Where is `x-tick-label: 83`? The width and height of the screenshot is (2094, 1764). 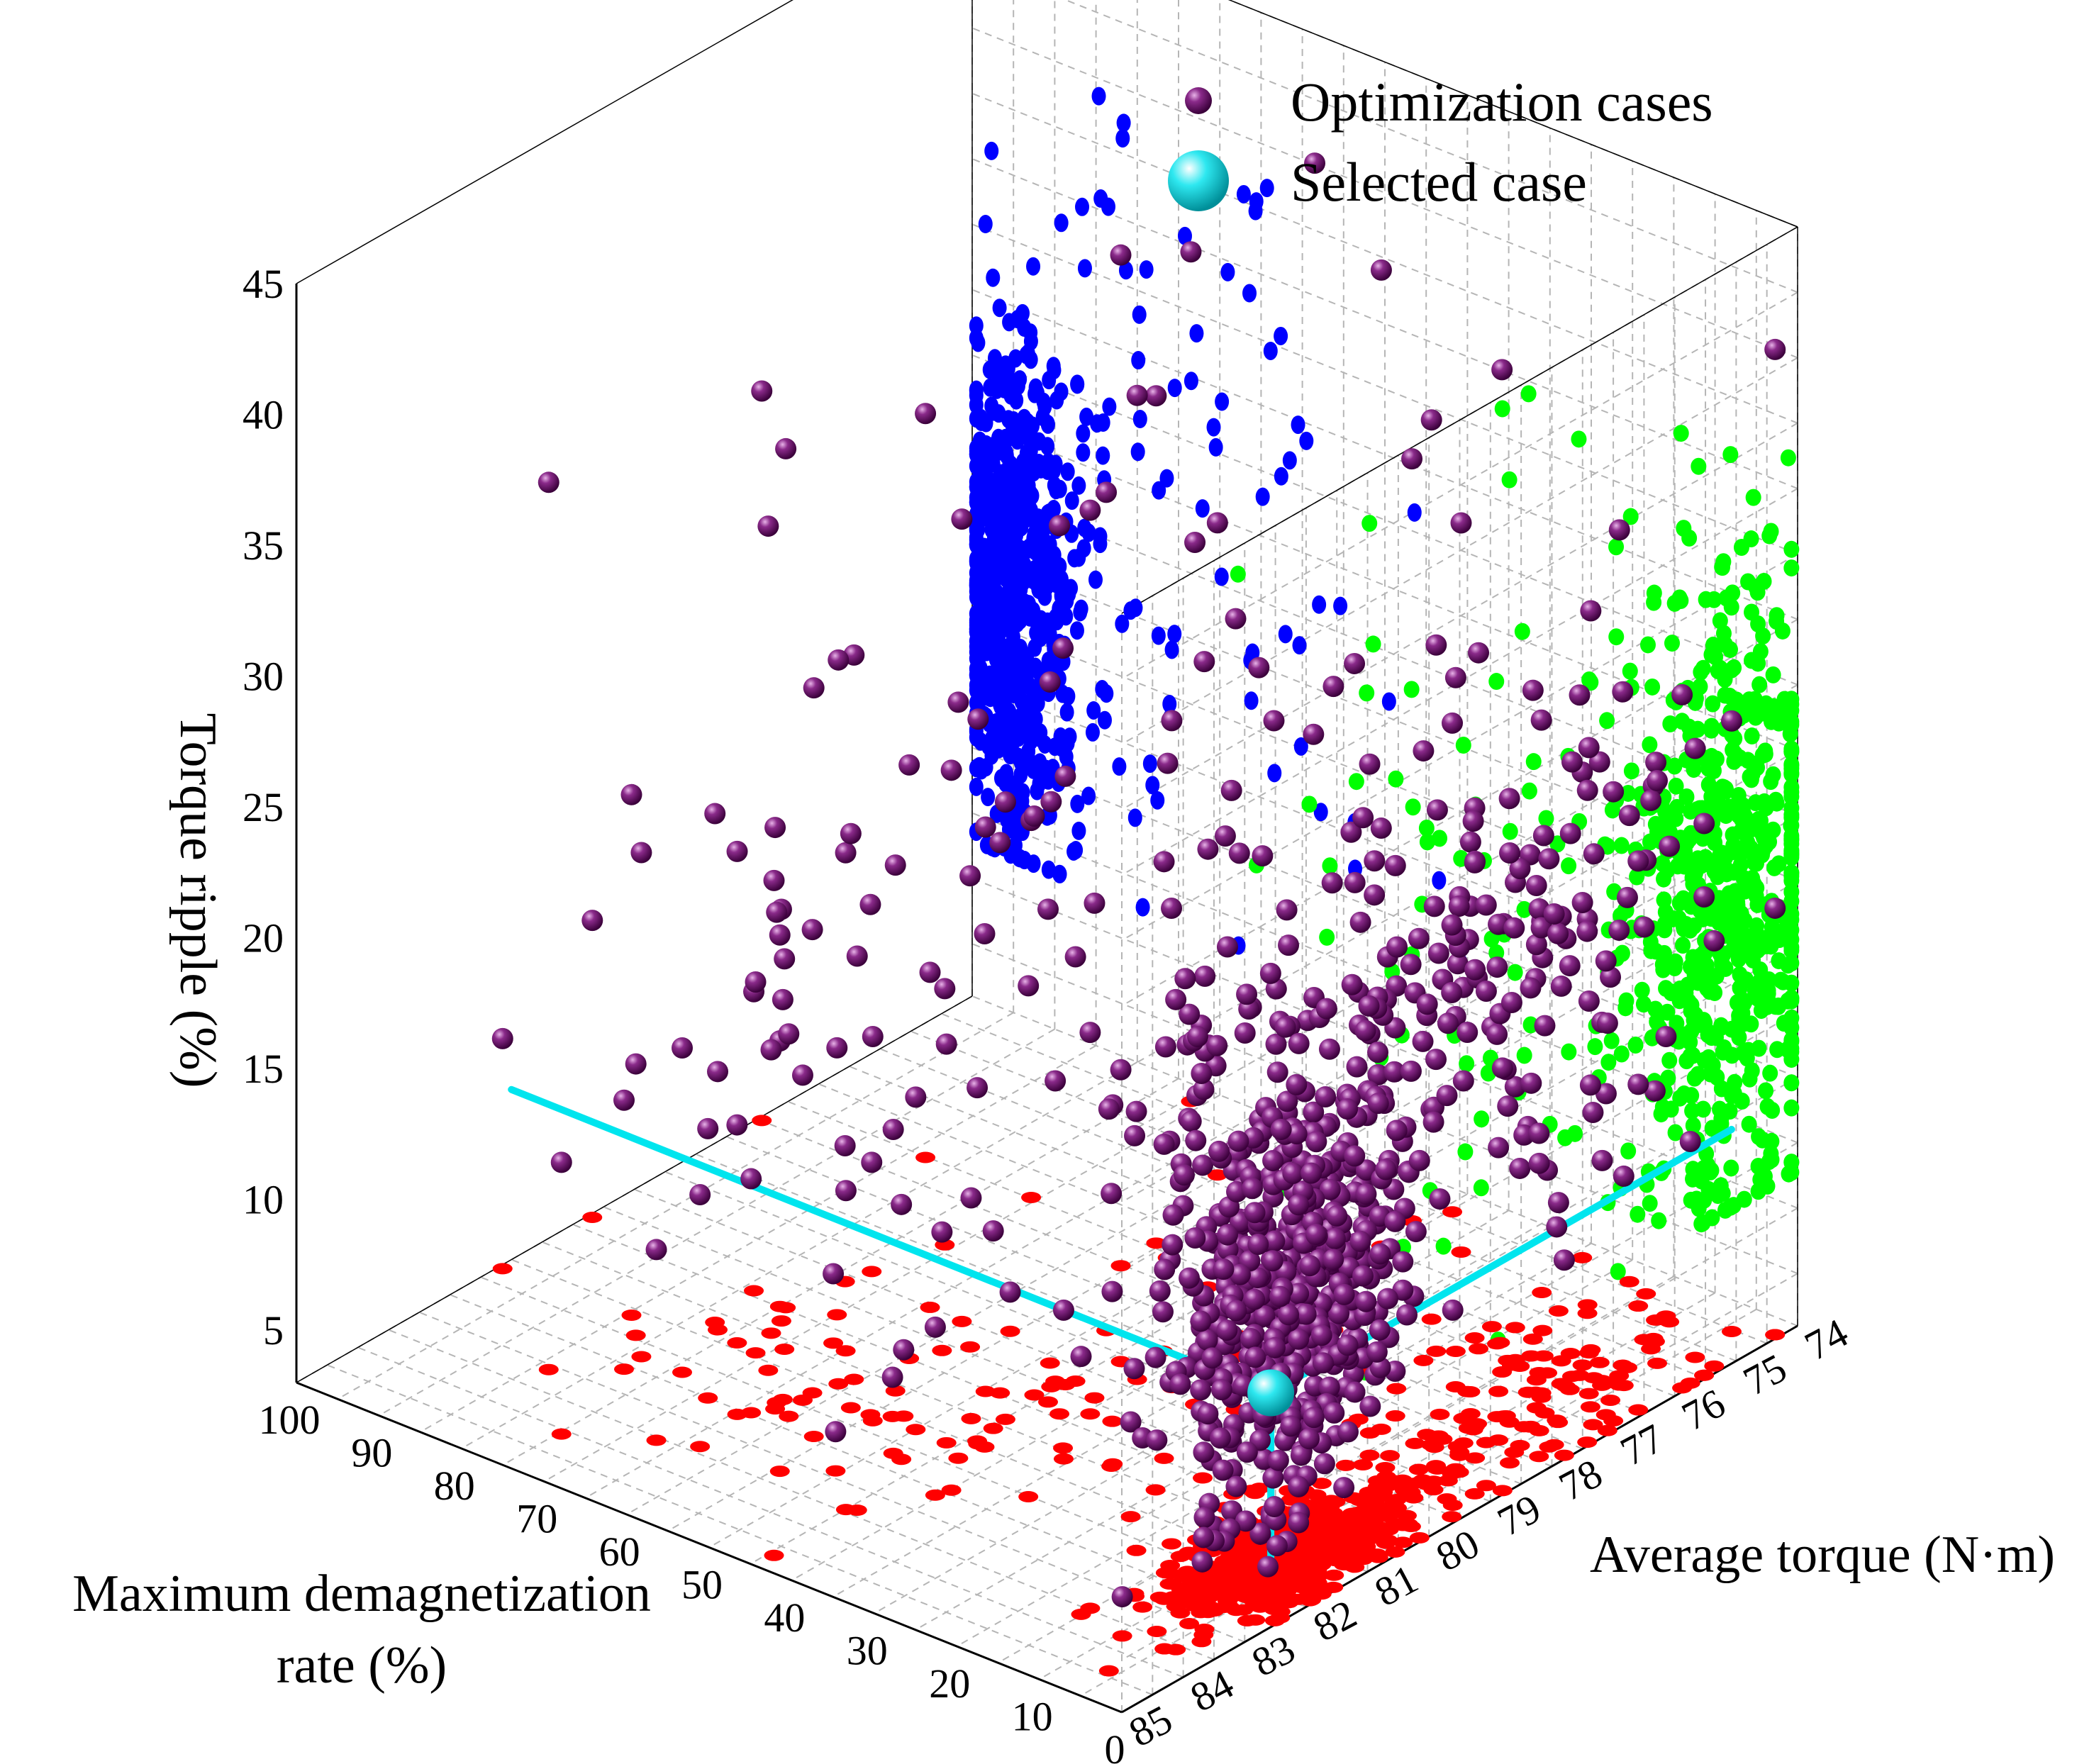
x-tick-label: 83 is located at coordinates (1274, 1656).